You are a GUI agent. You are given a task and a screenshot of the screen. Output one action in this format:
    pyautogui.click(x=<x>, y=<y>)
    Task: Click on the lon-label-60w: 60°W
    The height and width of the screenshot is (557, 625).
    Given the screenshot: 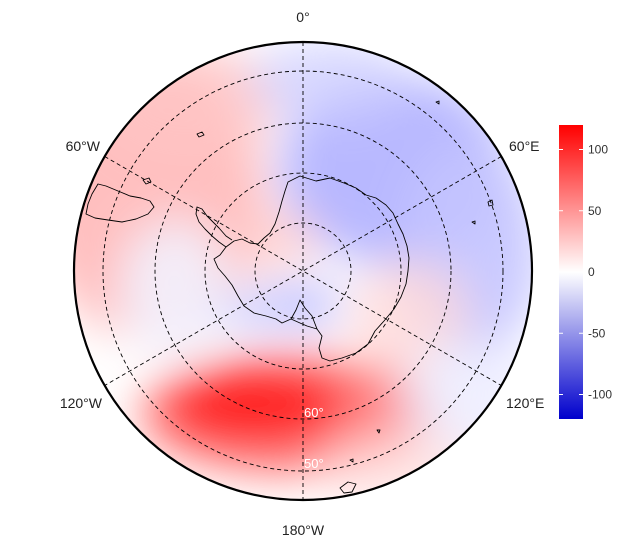 What is the action you would take?
    pyautogui.click(x=83, y=146)
    